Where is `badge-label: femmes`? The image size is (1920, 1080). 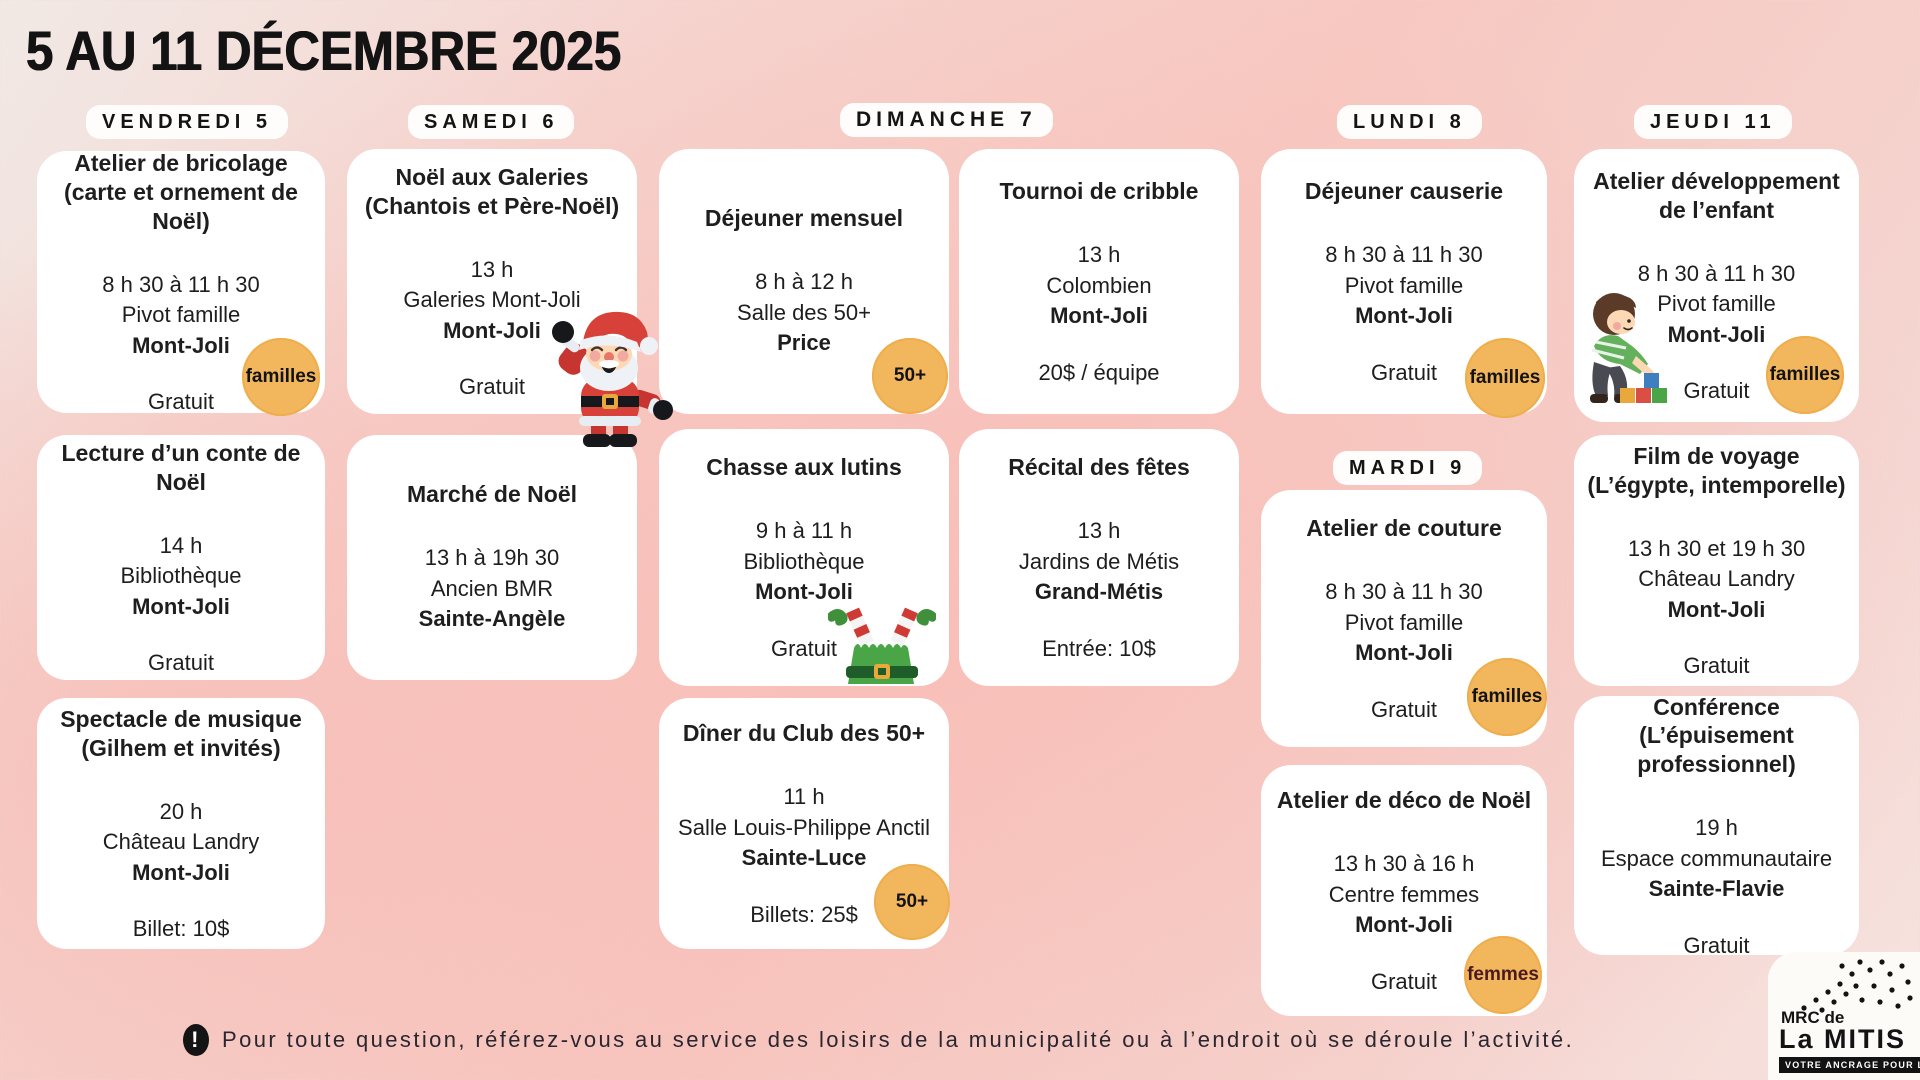 badge-label: femmes is located at coordinates (1503, 974).